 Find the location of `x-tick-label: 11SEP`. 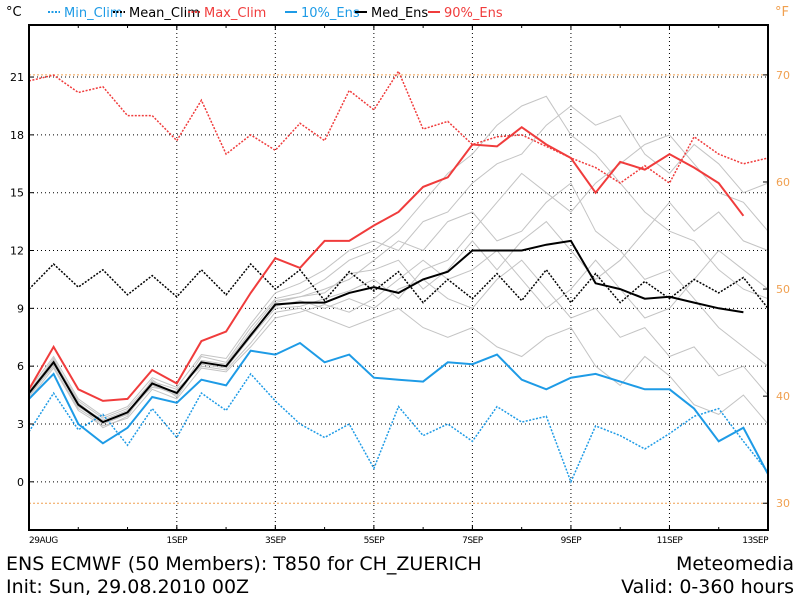

x-tick-label: 11SEP is located at coordinates (670, 541).